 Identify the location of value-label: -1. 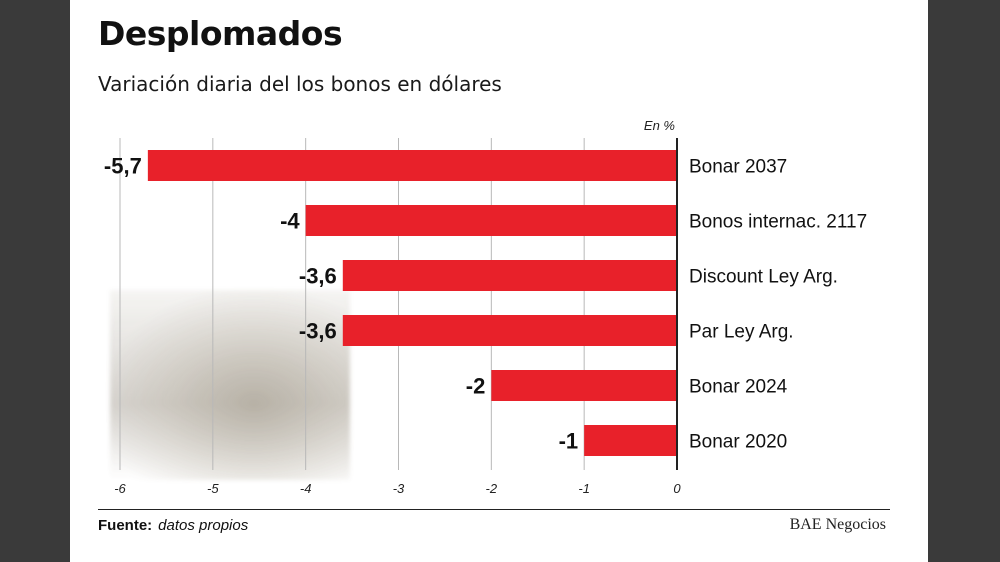
(569, 441).